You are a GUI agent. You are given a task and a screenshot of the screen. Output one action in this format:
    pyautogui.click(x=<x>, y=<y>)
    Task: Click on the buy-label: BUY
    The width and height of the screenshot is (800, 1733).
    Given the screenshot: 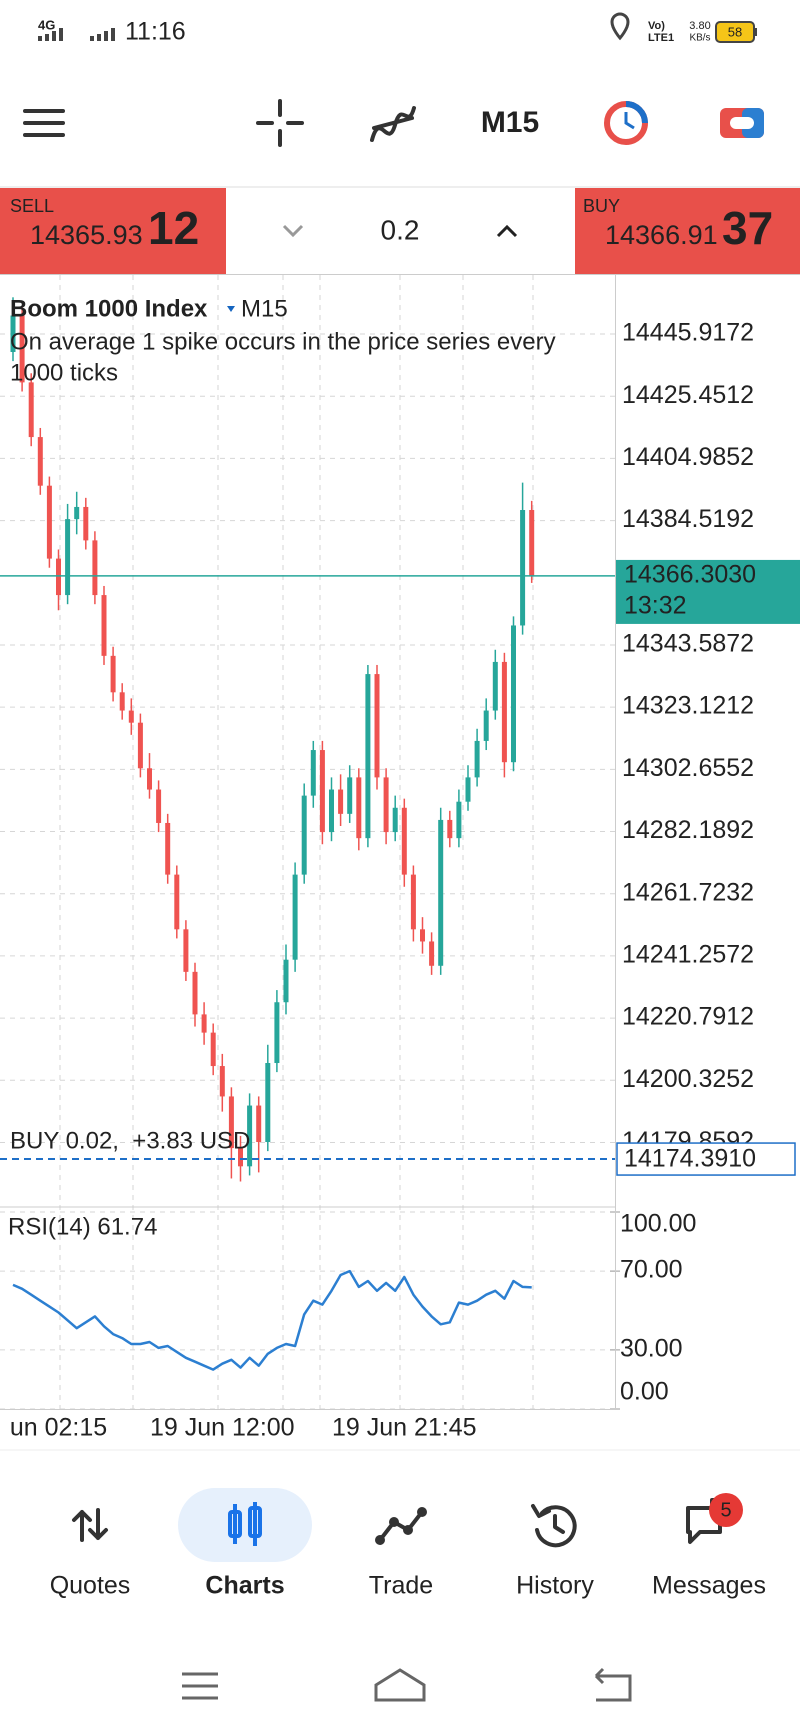 What is the action you would take?
    pyautogui.click(x=601, y=206)
    